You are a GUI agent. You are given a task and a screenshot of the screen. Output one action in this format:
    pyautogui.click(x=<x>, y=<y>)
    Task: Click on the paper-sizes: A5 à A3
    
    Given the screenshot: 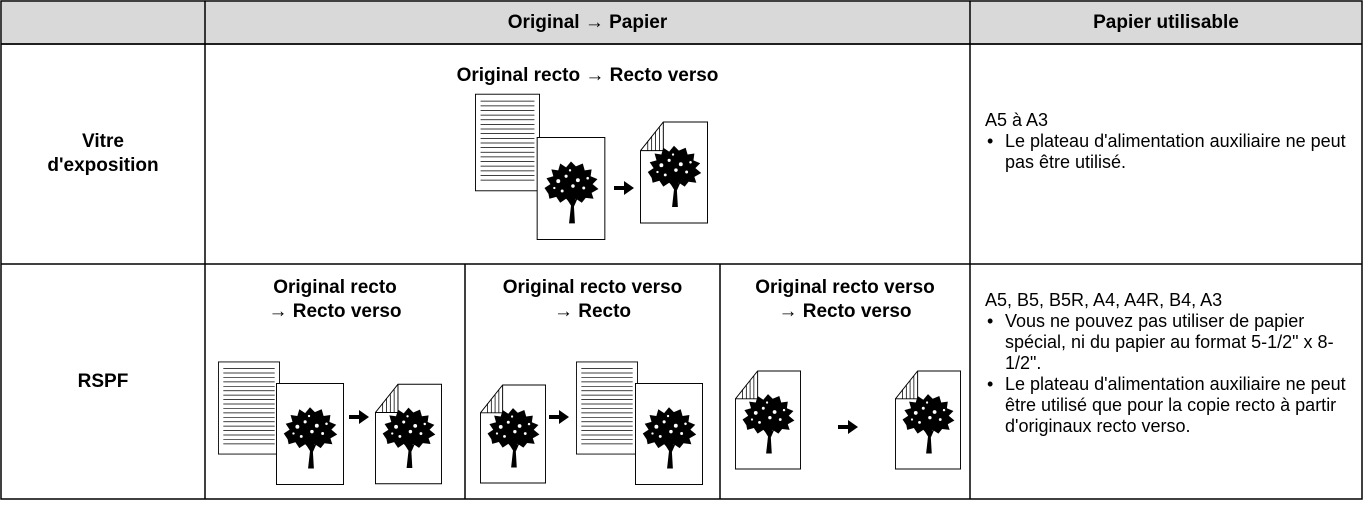 What is the action you would take?
    pyautogui.click(x=1017, y=120)
    